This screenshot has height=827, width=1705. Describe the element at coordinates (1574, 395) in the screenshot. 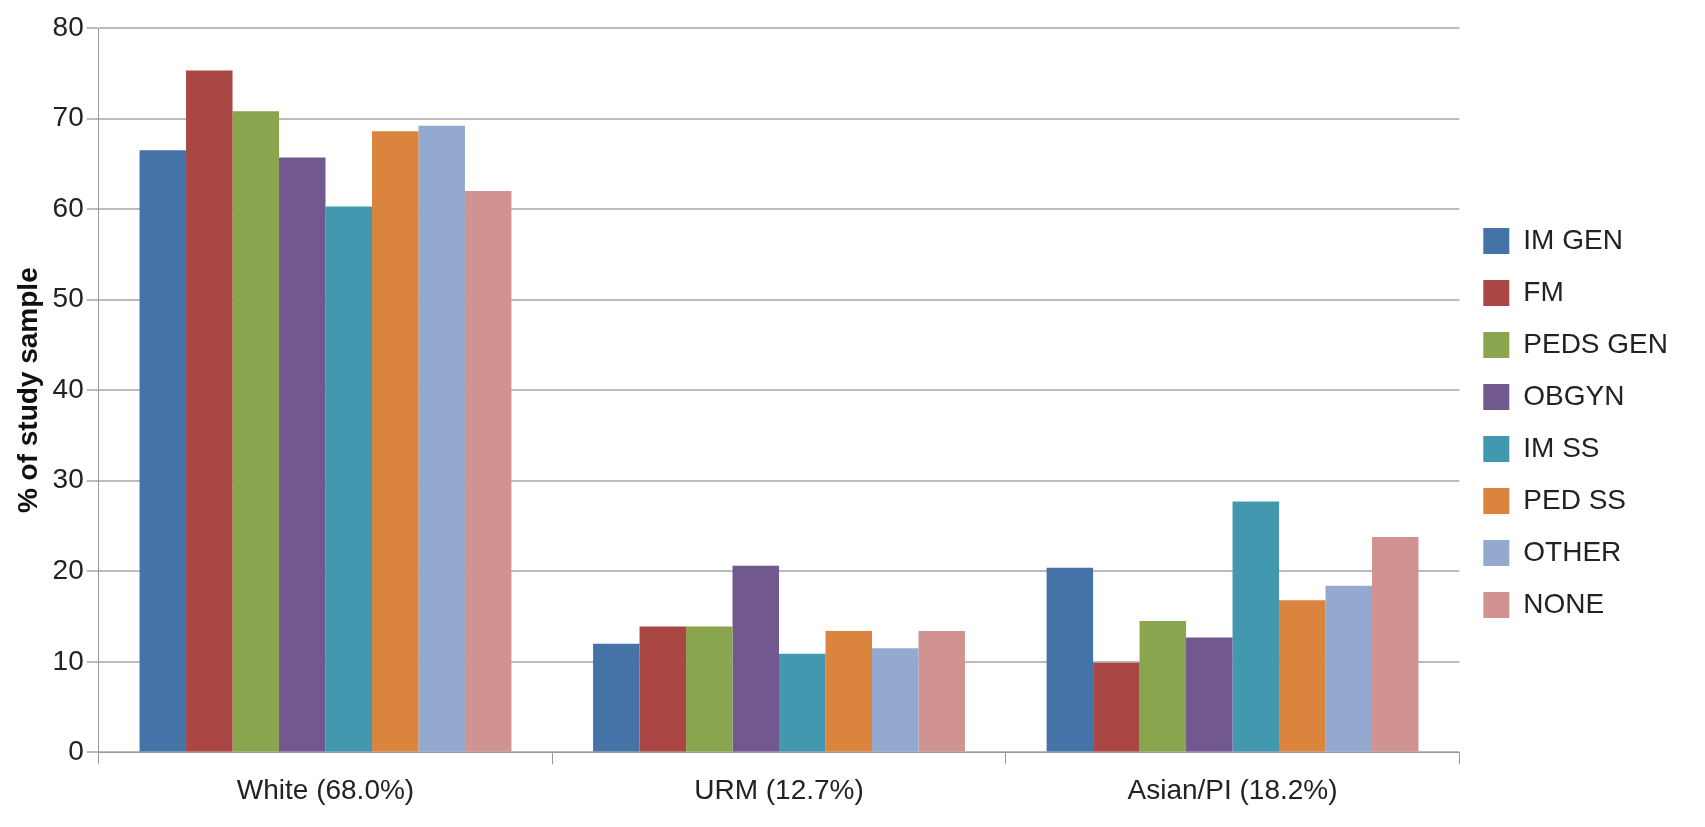

I see `legend-label: OBGYN` at that location.